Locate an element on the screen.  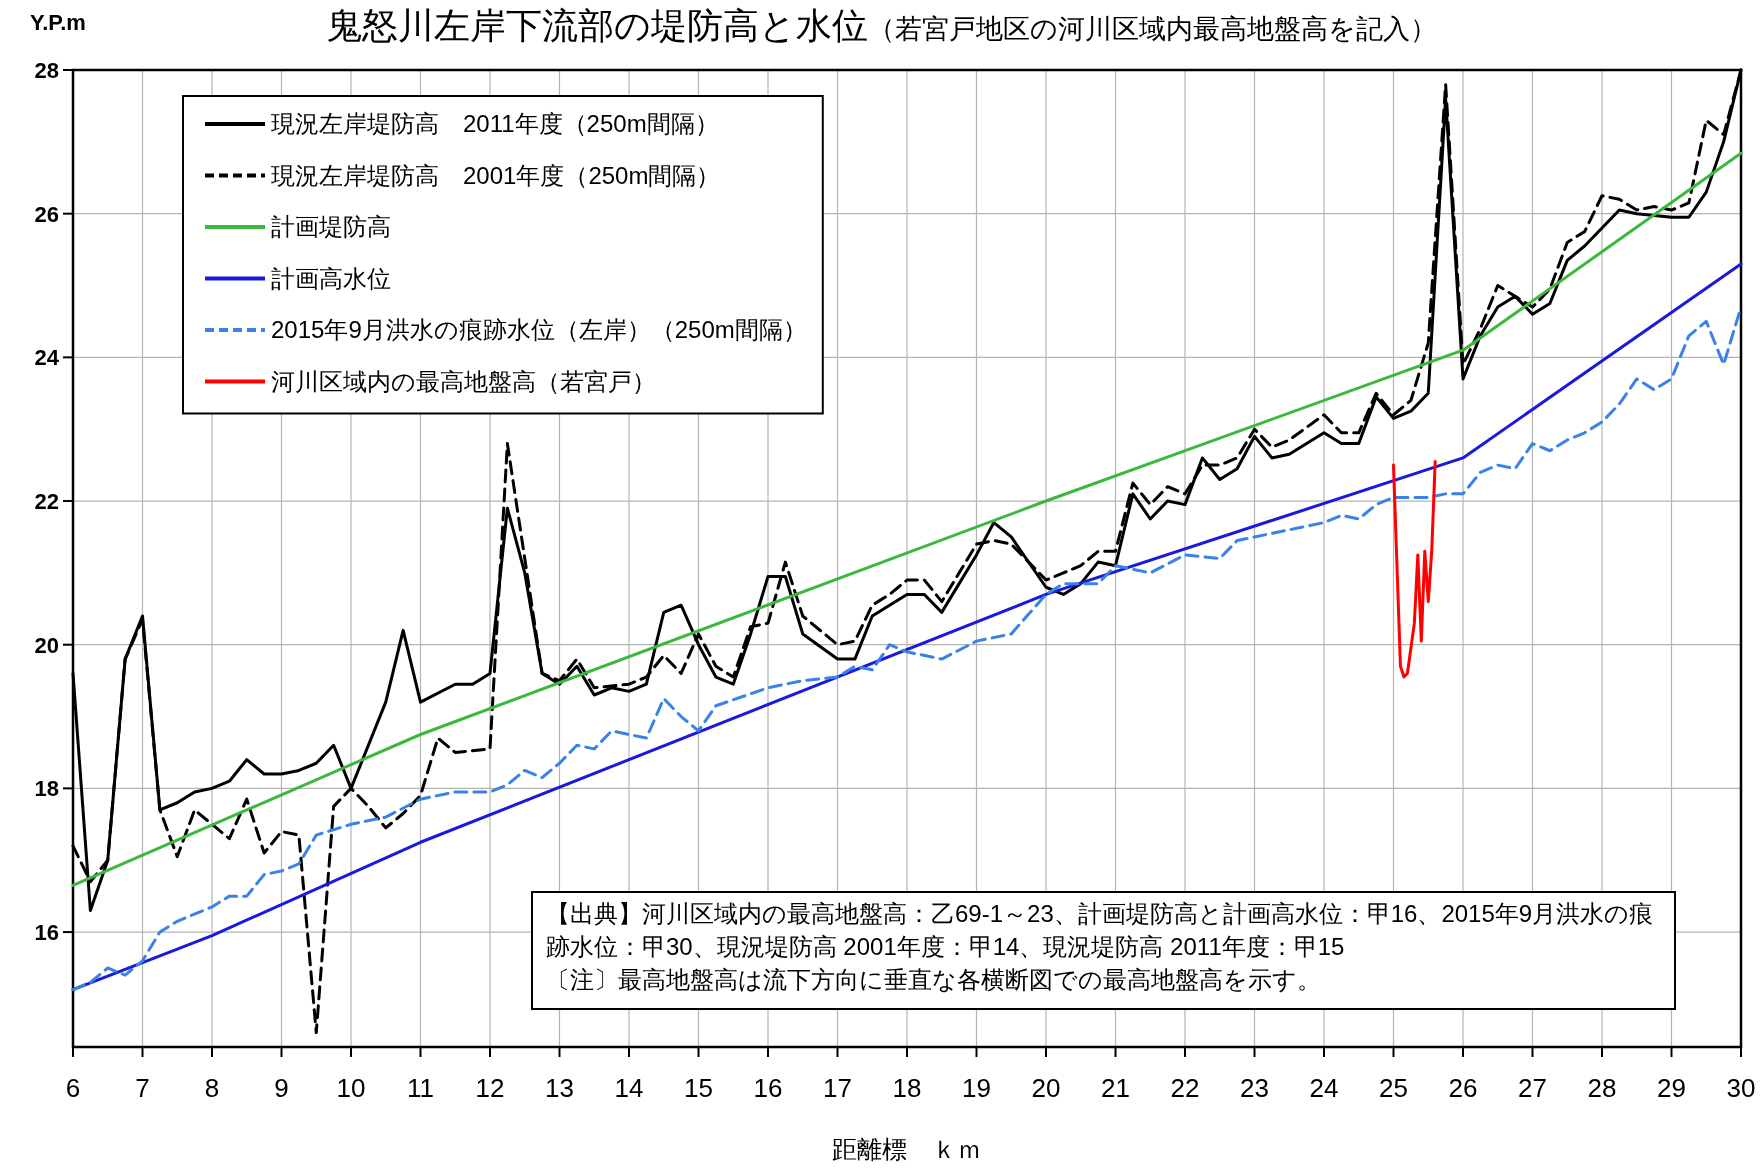
y-tick-label: 22 is located at coordinates (46, 502).